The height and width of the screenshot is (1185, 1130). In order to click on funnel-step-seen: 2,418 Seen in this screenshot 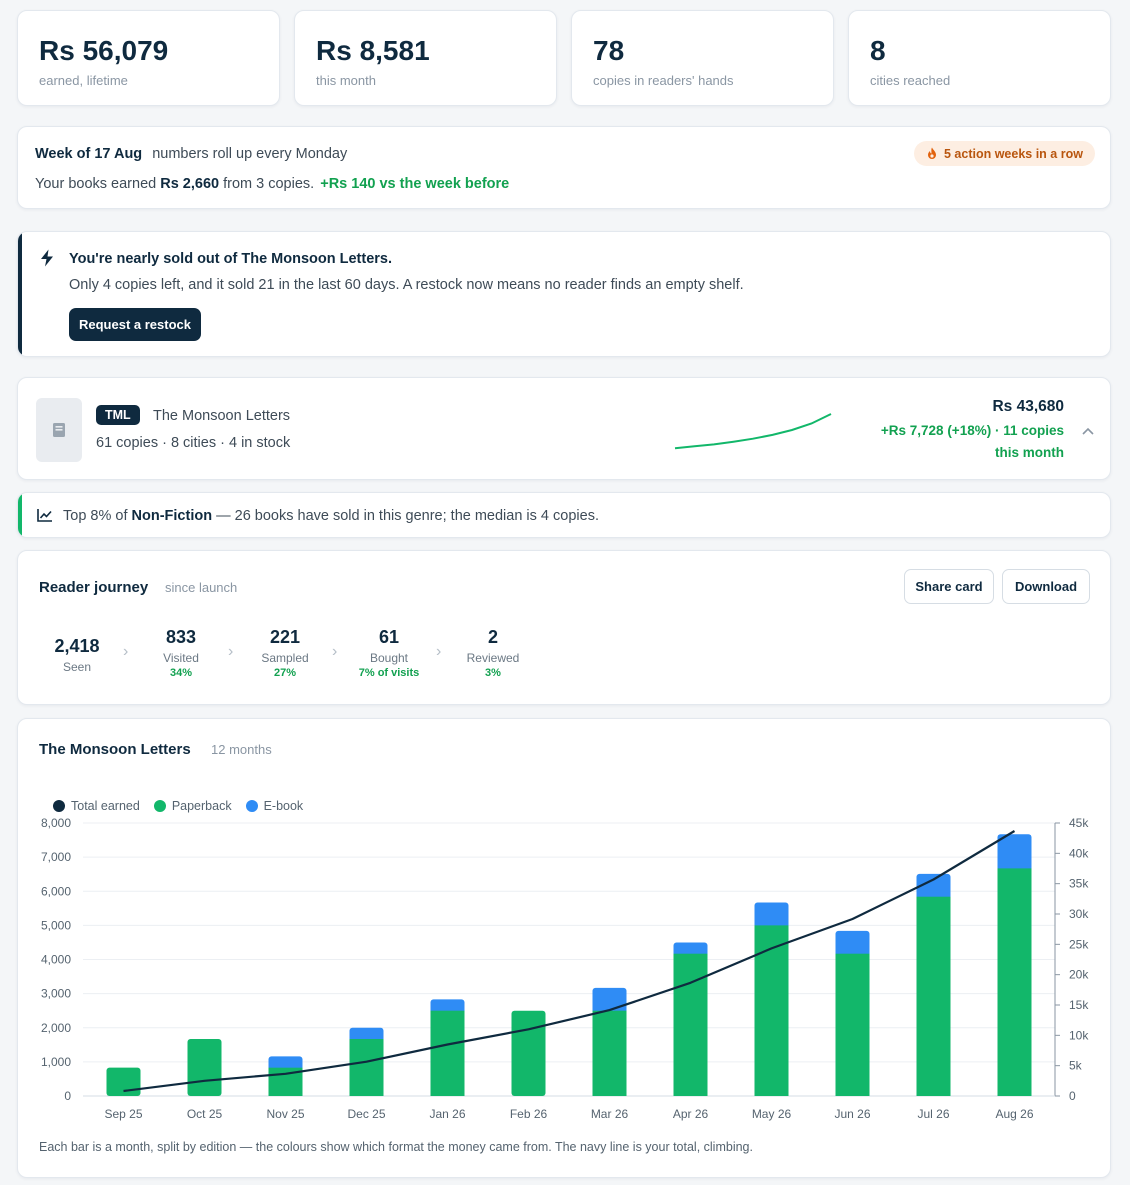, I will do `click(77, 655)`.